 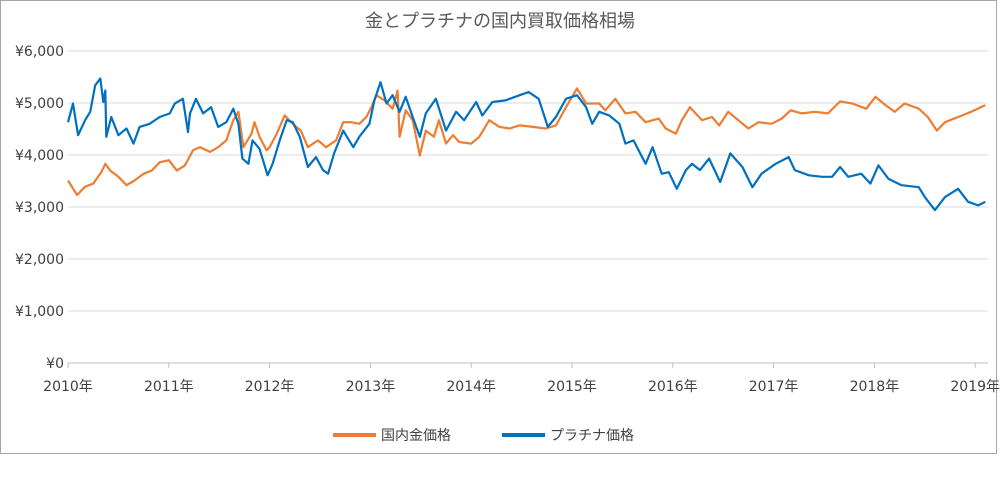 What do you see at coordinates (39, 52) in the screenshot?
I see `y-tick-label: ¥6,000` at bounding box center [39, 52].